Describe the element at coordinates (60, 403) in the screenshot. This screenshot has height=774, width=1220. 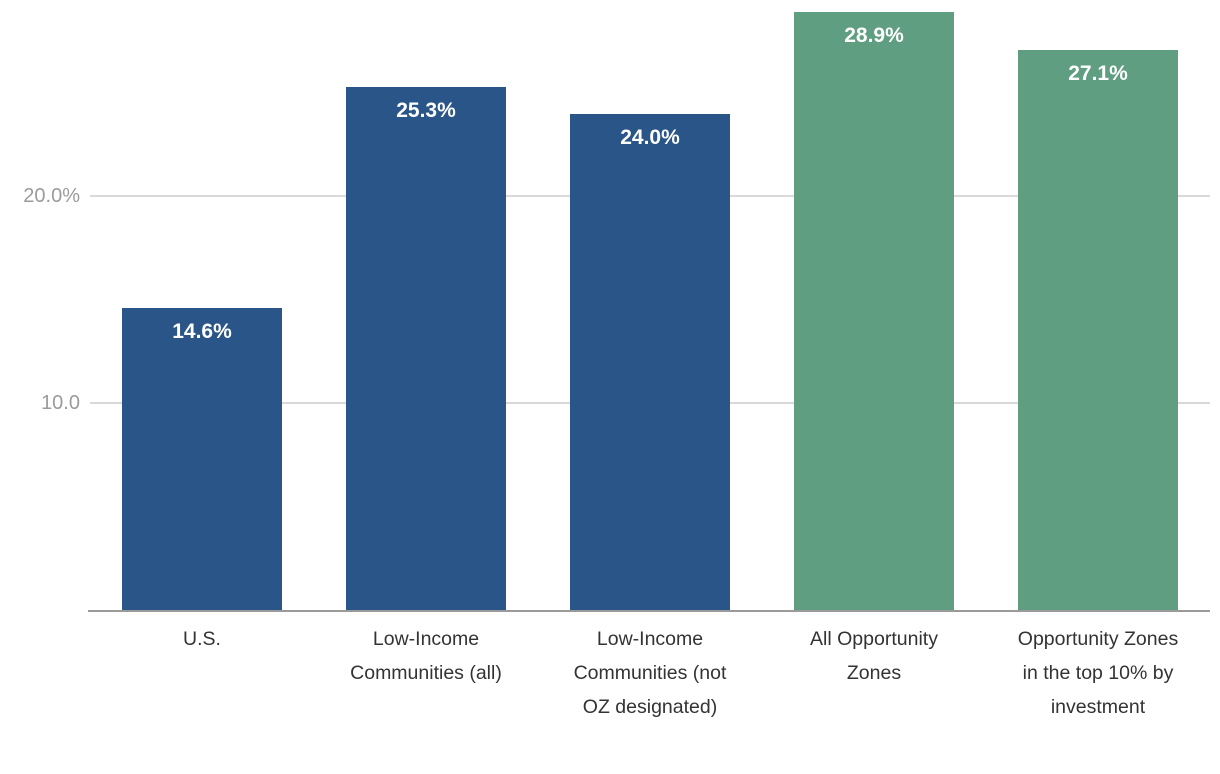
I see `y-tick-label: 10.0` at that location.